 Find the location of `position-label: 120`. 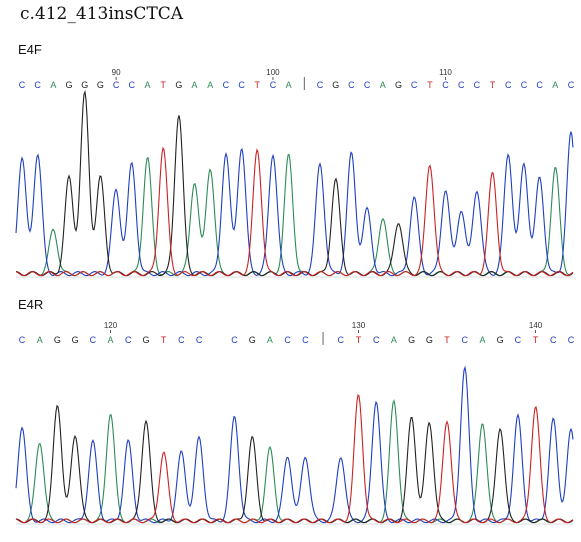

position-label: 120 is located at coordinates (111, 325).